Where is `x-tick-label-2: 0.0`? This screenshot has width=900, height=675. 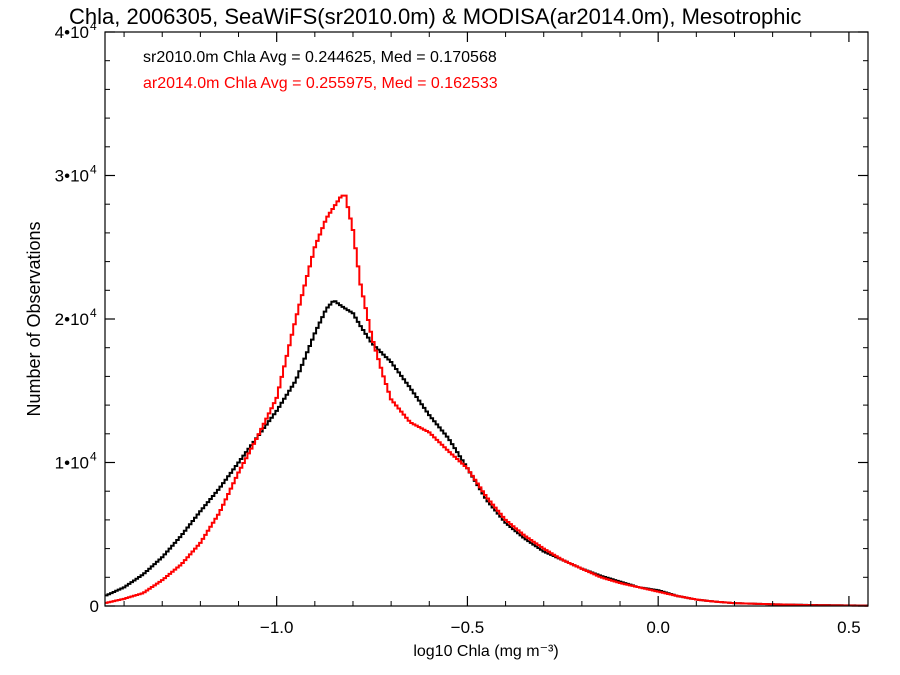
x-tick-label-2: 0.0 is located at coordinates (658, 627).